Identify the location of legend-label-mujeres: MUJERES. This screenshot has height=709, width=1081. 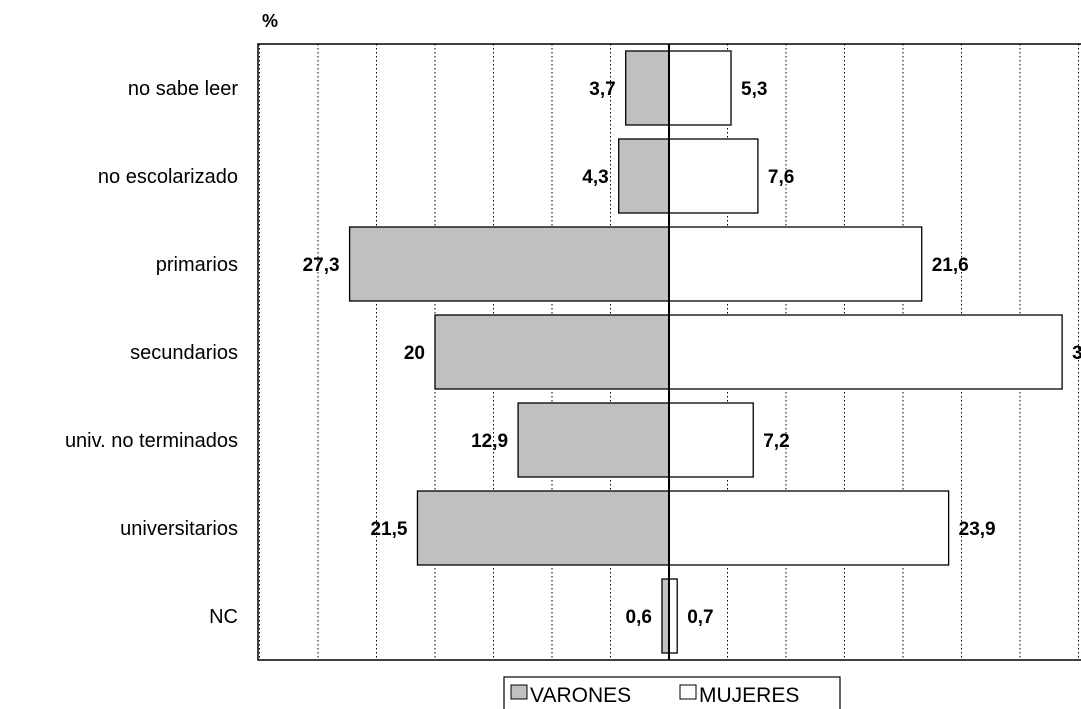
(749, 695).